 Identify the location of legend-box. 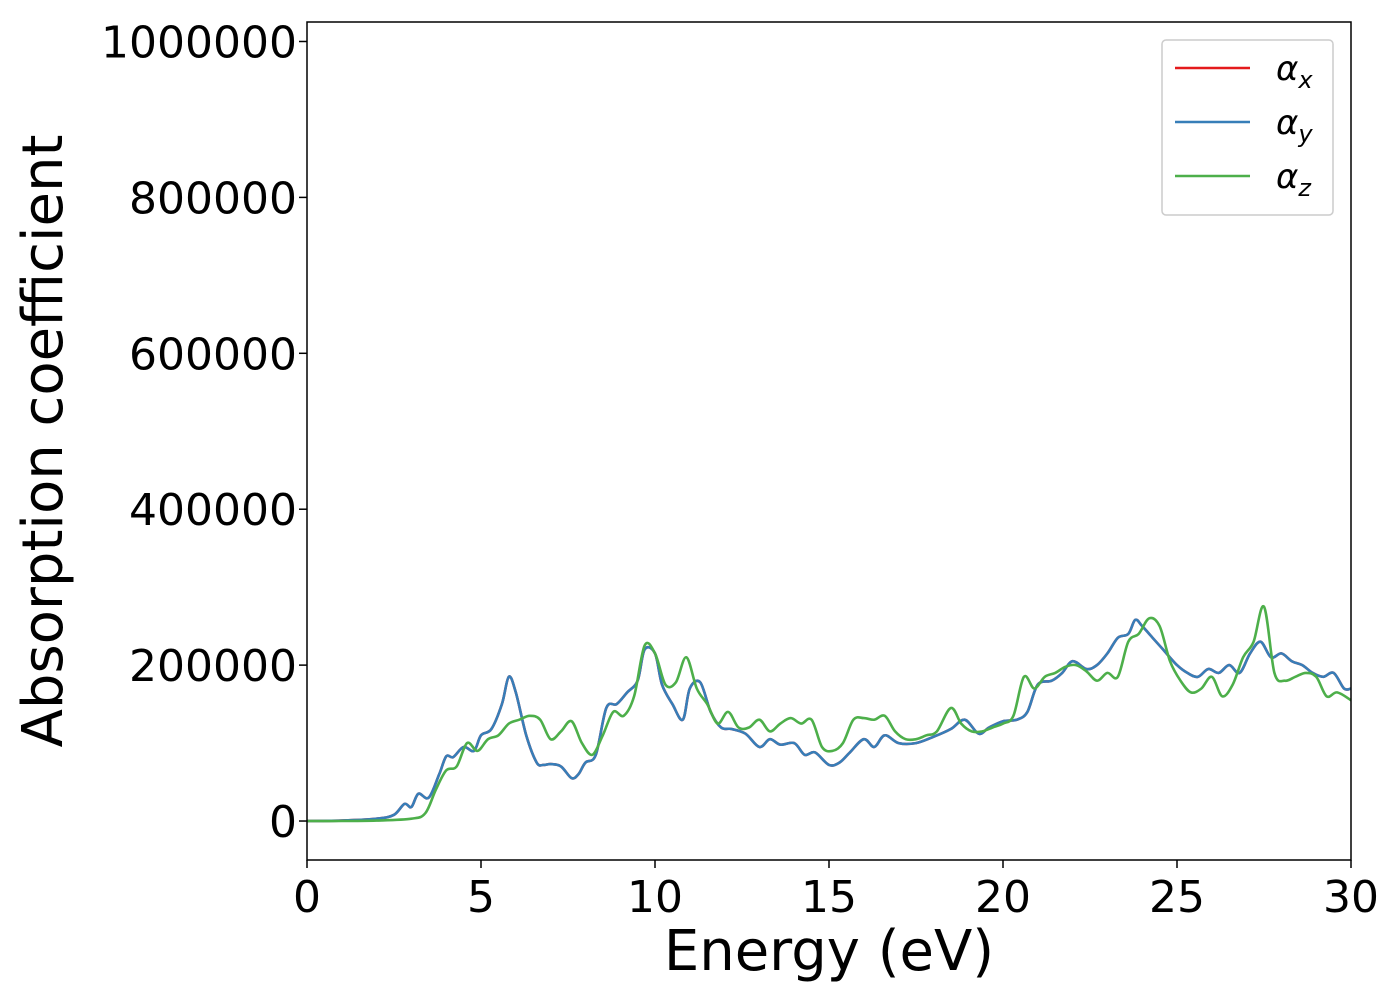
(1247, 127).